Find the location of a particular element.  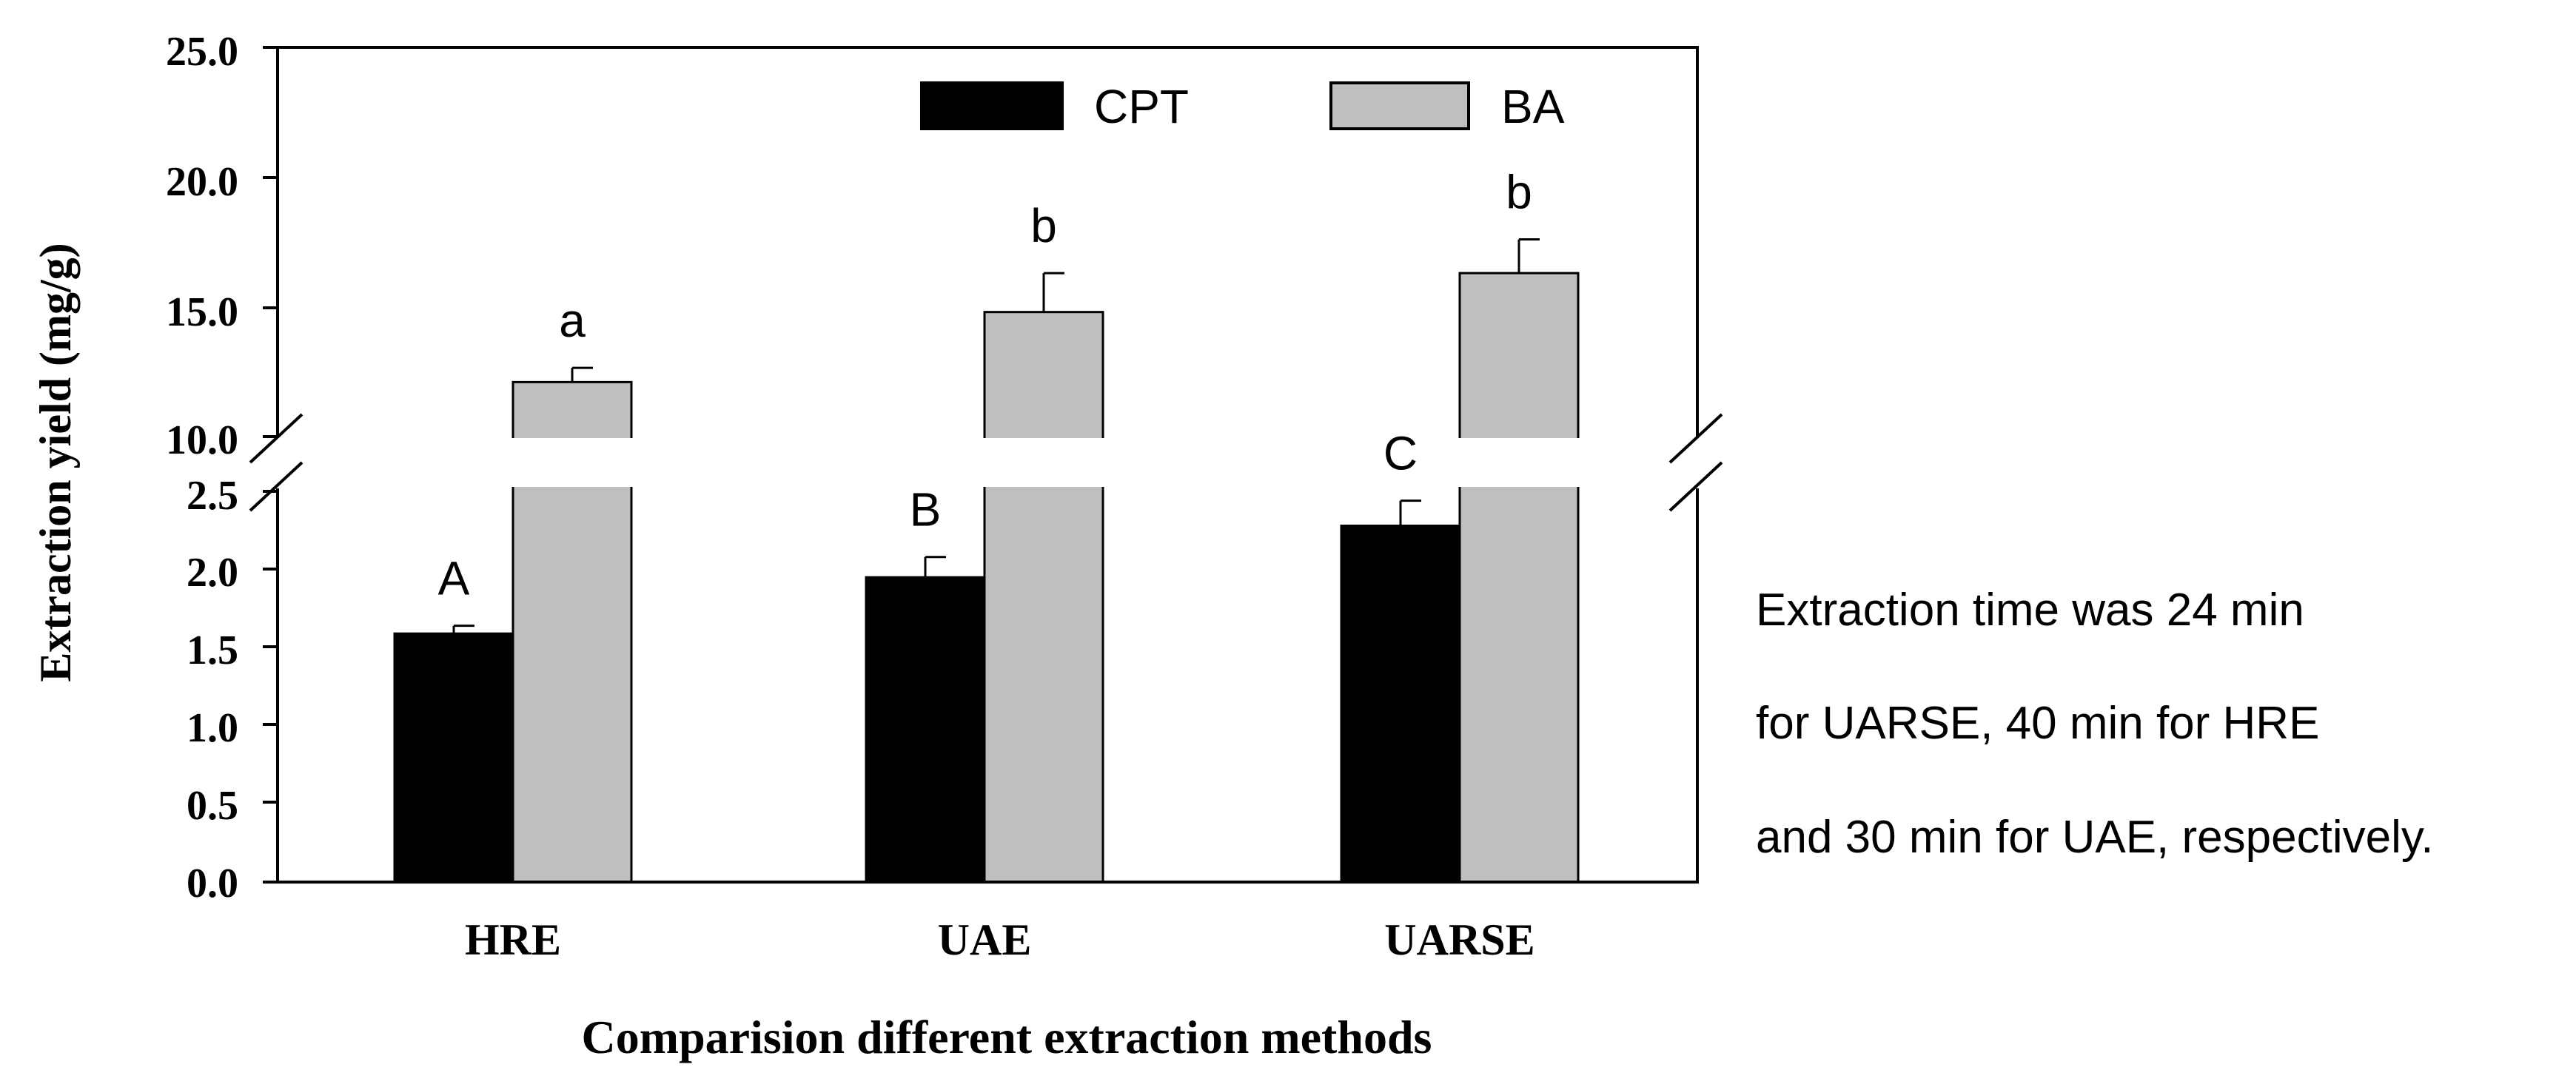

annotation-line-3: and 30 min for UAE, respectively. is located at coordinates (2094, 837).